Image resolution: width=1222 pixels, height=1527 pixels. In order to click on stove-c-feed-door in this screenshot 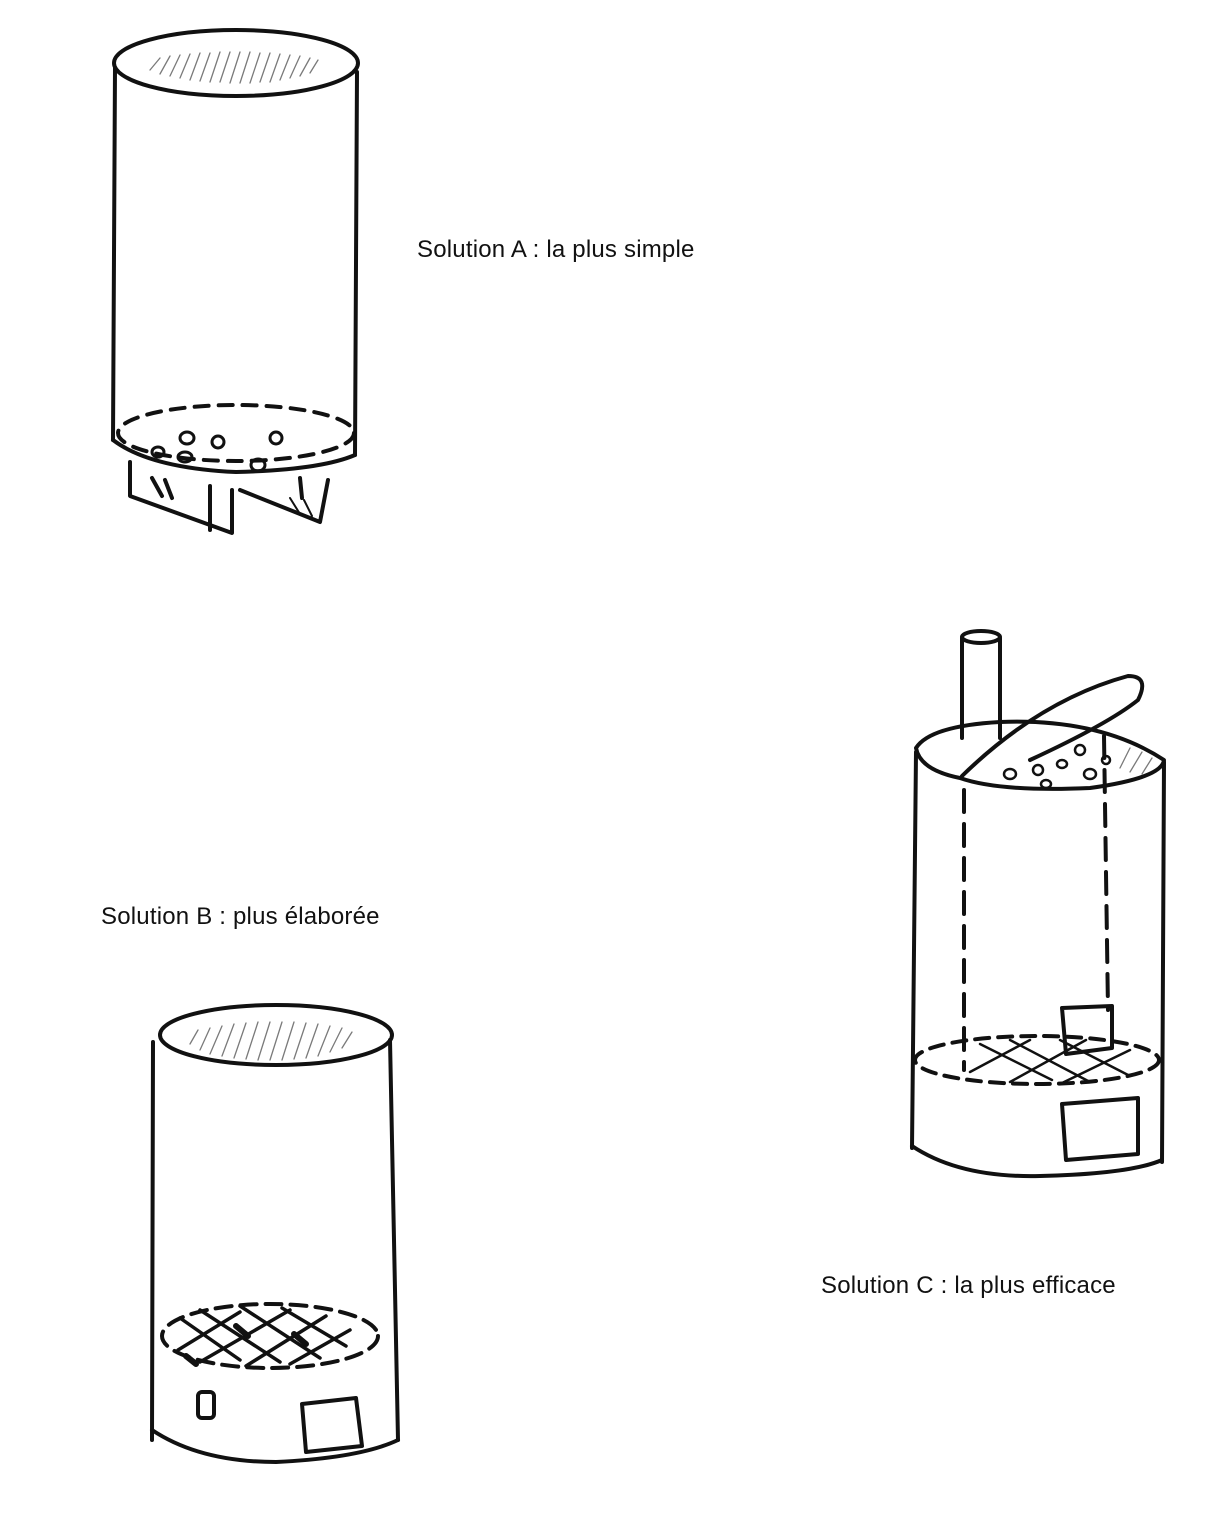, I will do `click(1100, 1129)`.